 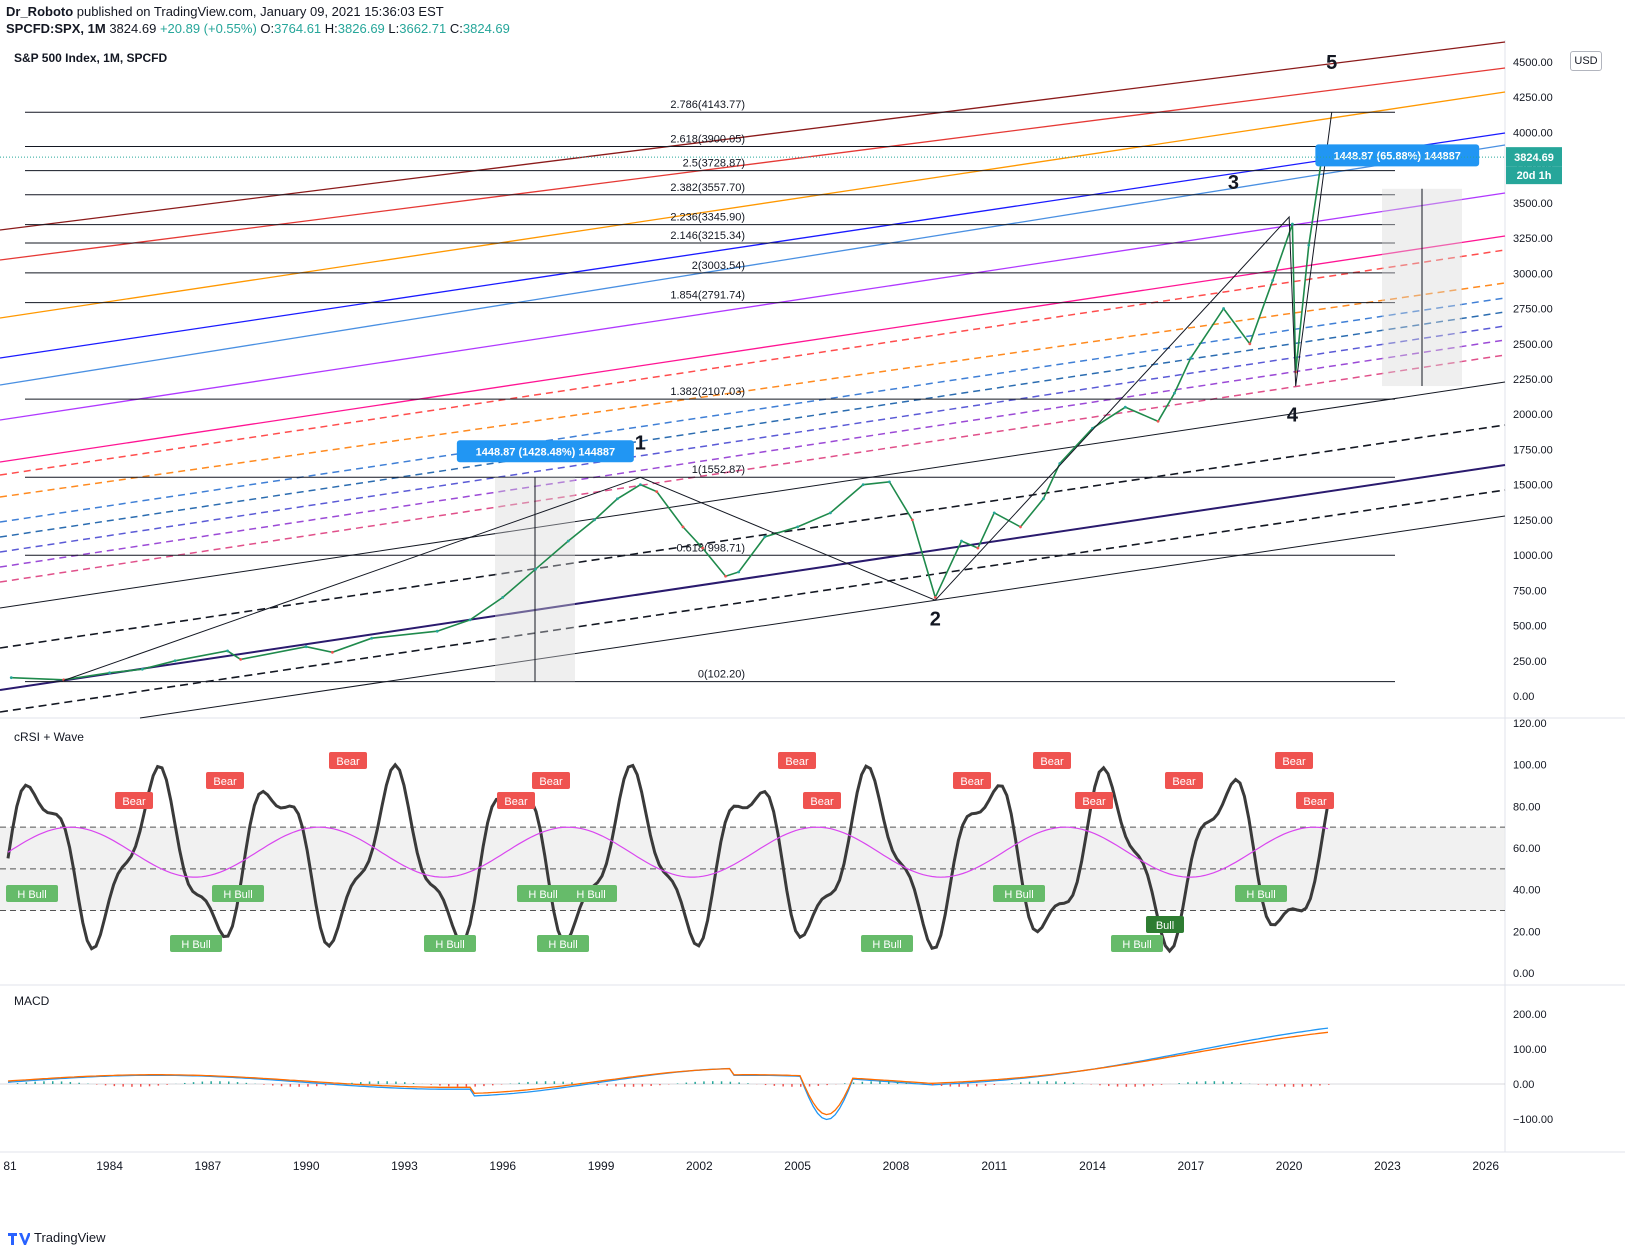 I want to click on wave-label: 2, so click(x=935, y=620).